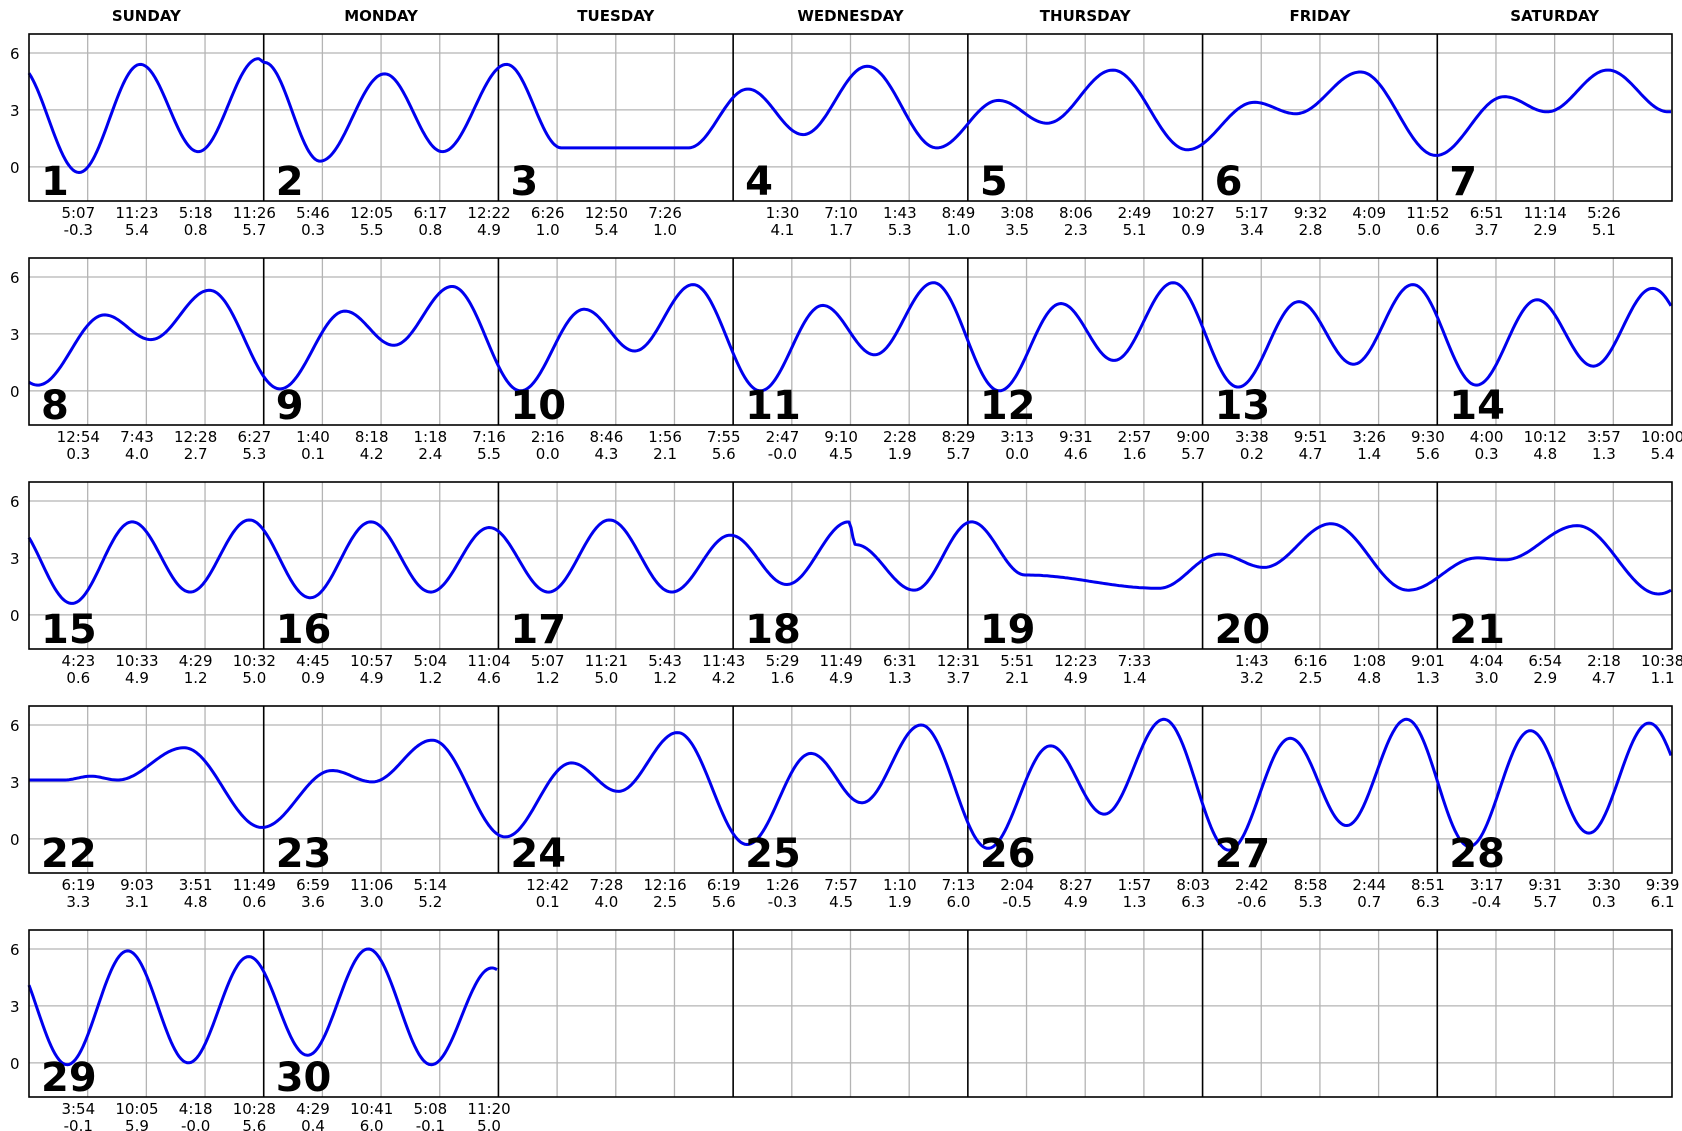  Describe the element at coordinates (137, 1124) in the screenshot. I see `tide-event-height: 5.9` at that location.